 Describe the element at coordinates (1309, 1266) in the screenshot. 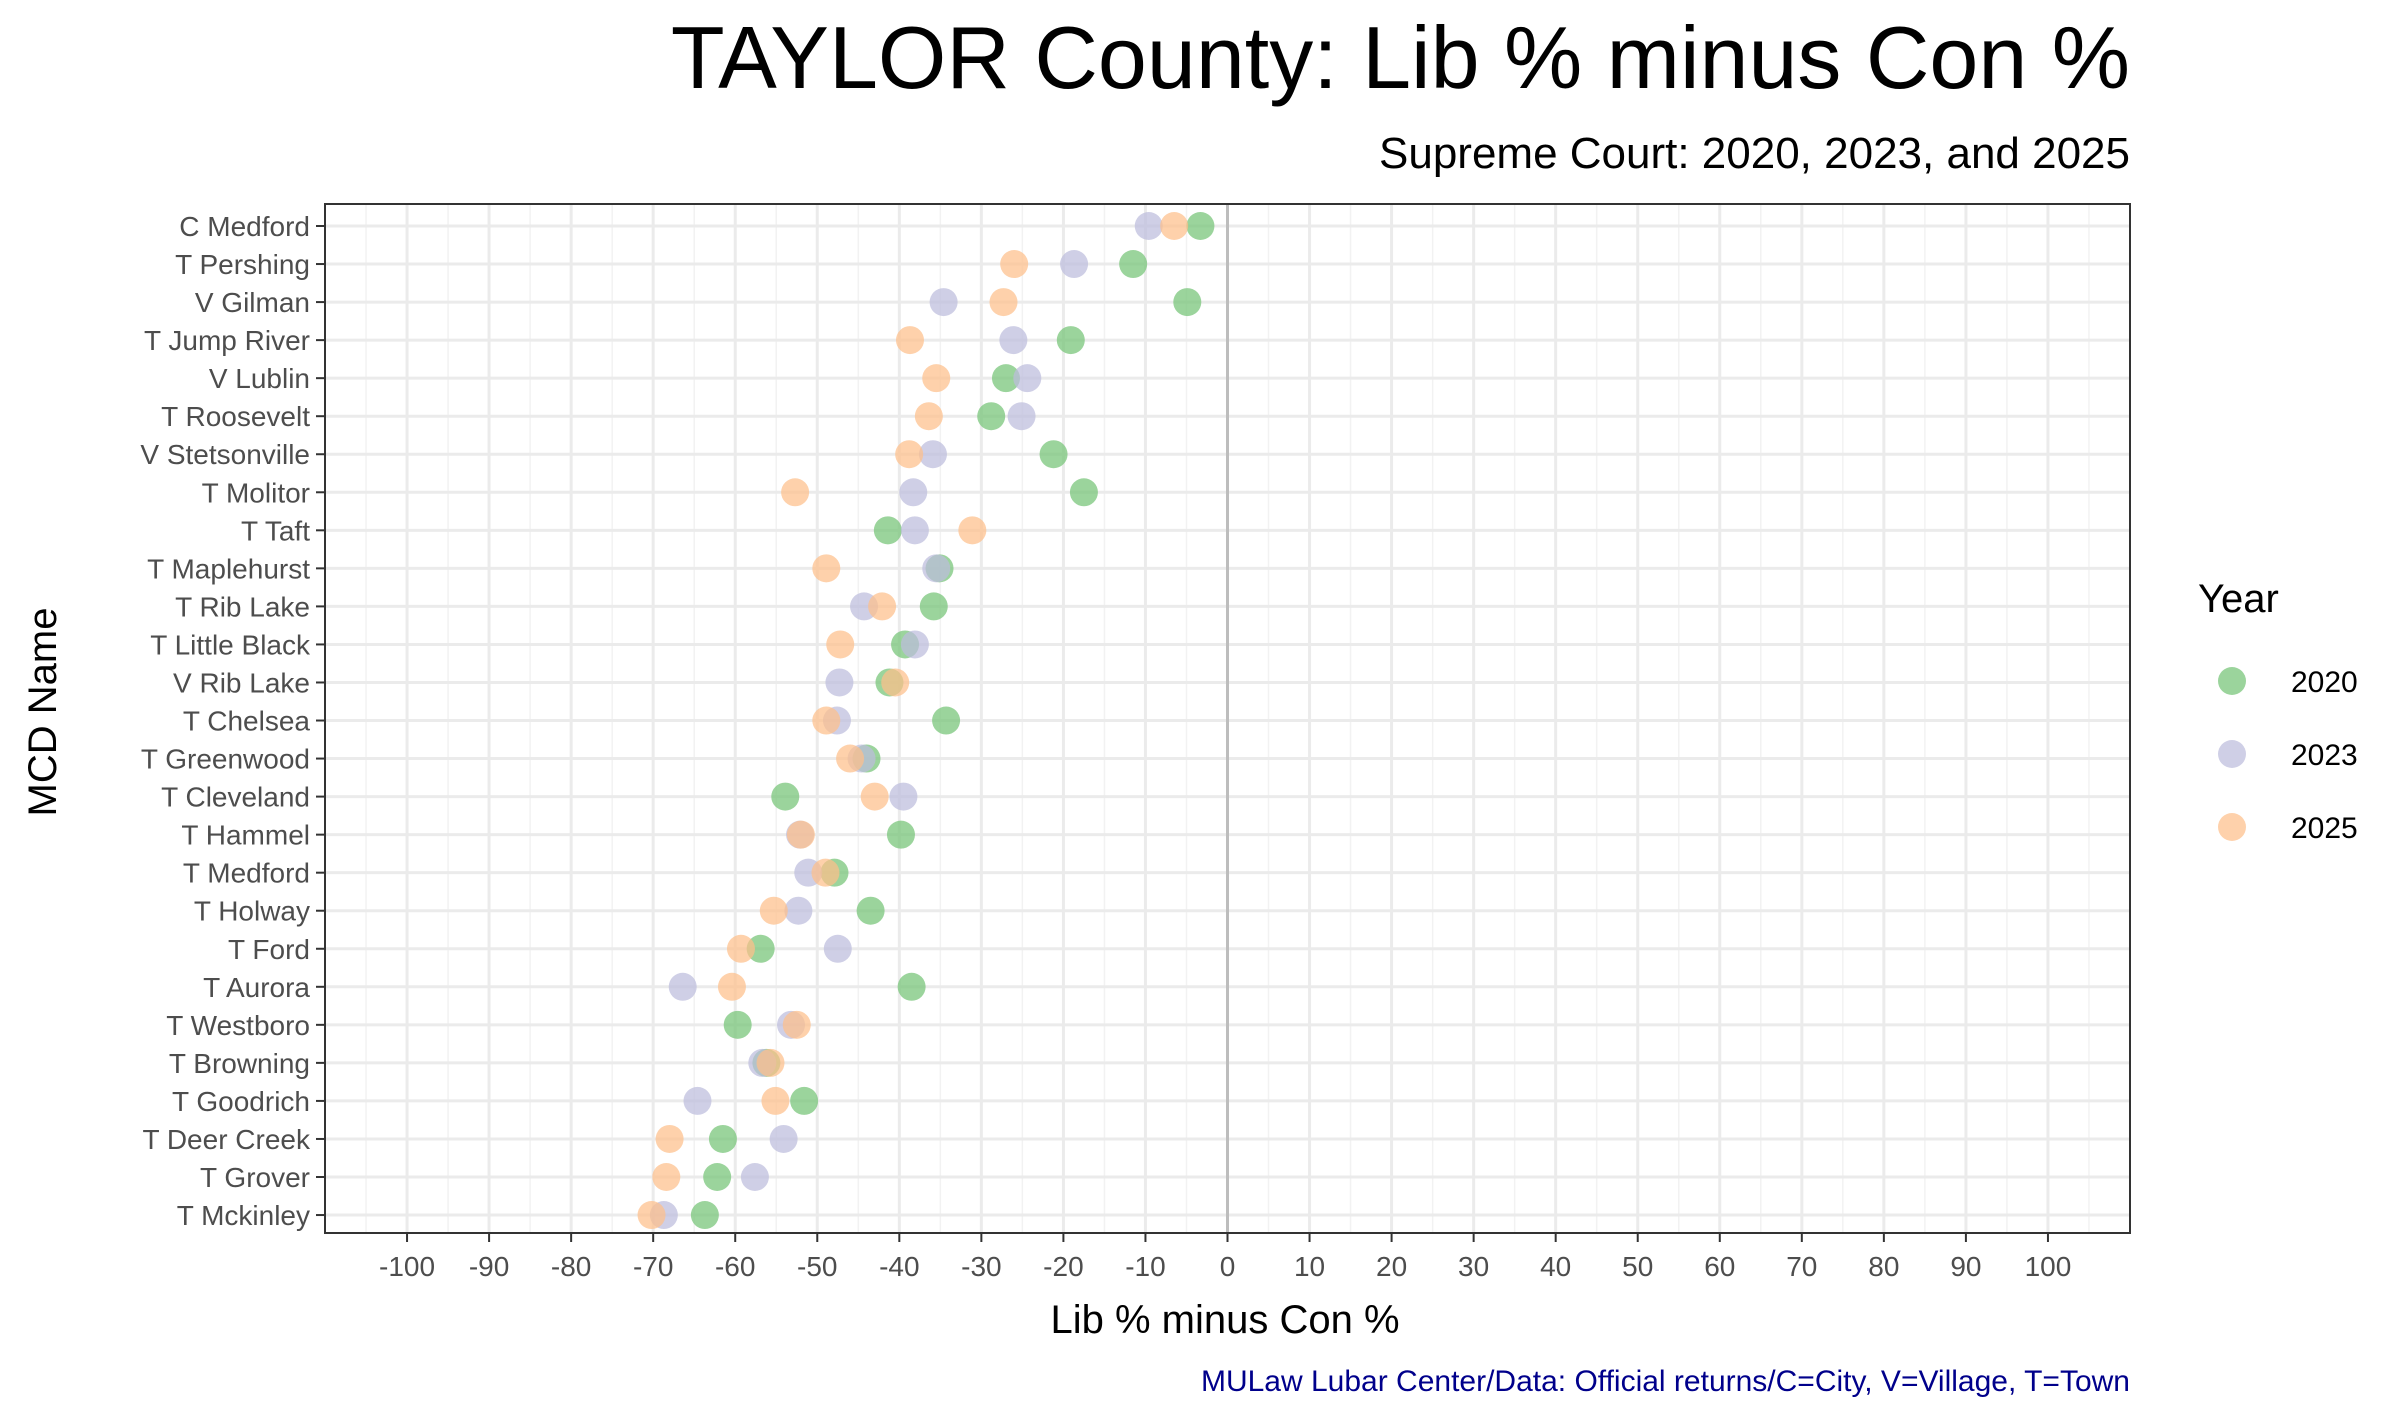

I see `x-tick-label: 10` at that location.